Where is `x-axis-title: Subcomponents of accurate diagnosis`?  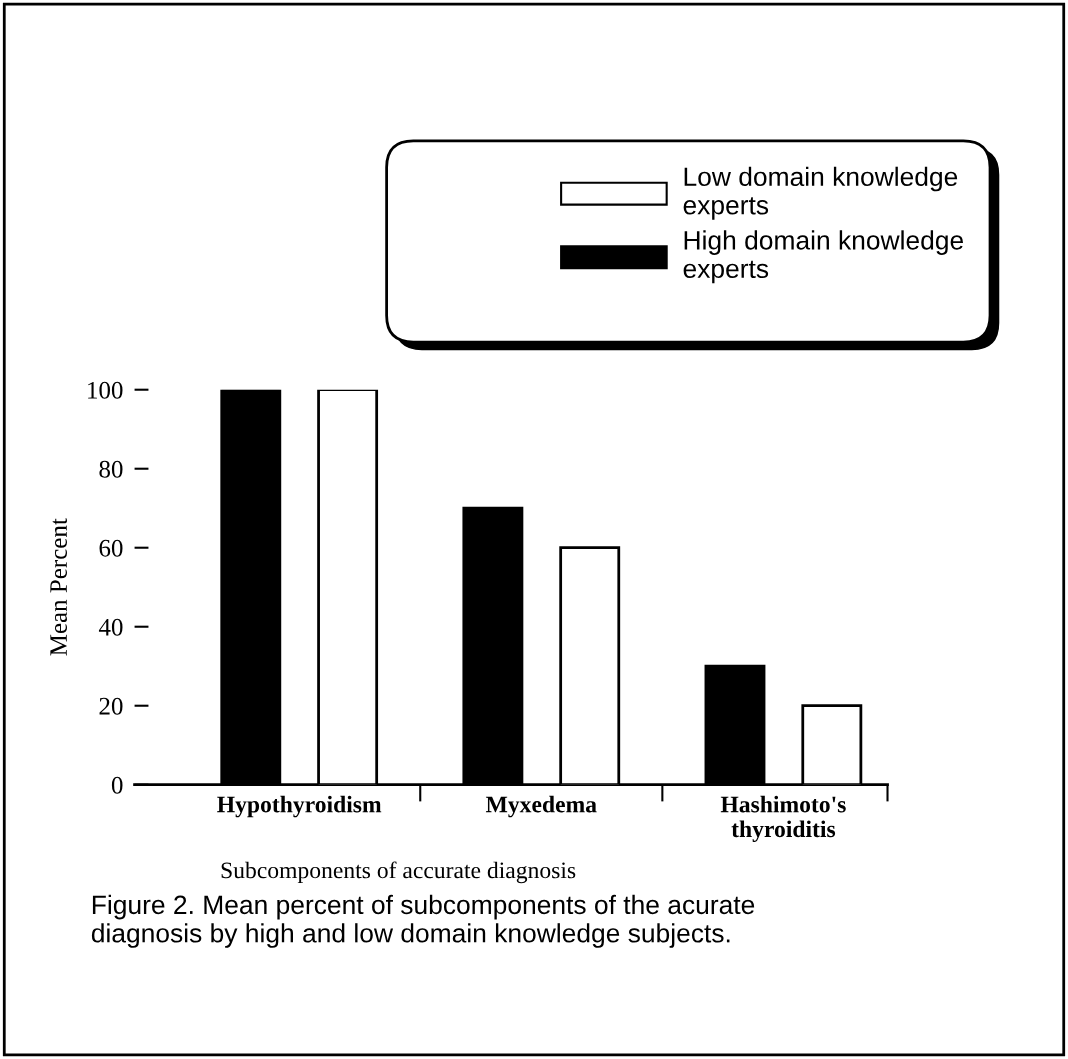 x-axis-title: Subcomponents of accurate diagnosis is located at coordinates (398, 872).